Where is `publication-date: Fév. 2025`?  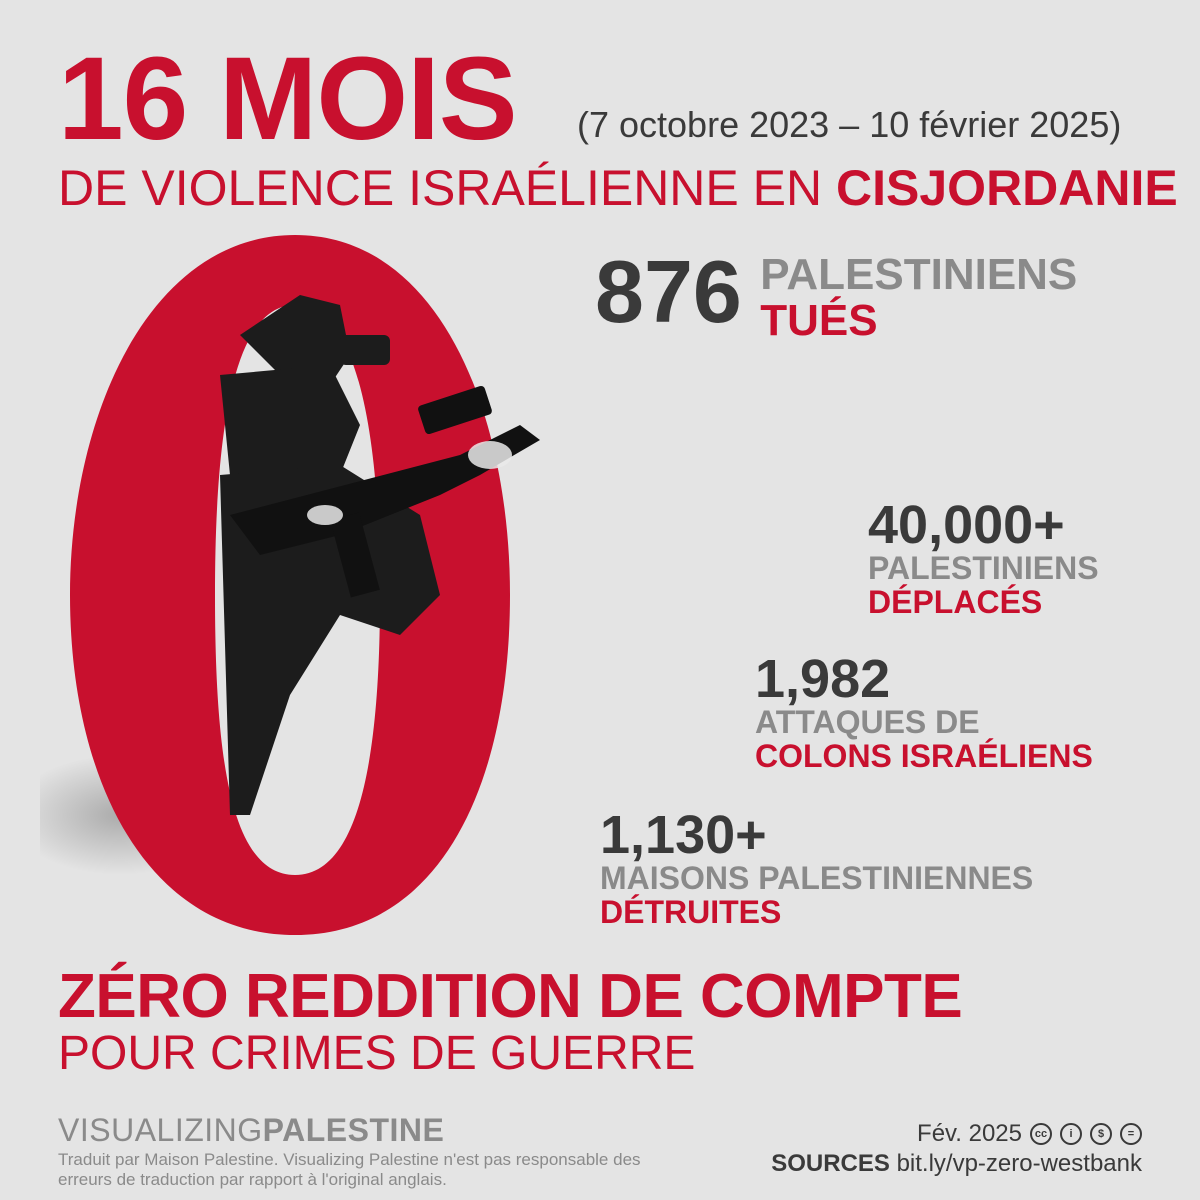 publication-date: Fév. 2025 is located at coordinates (969, 1133).